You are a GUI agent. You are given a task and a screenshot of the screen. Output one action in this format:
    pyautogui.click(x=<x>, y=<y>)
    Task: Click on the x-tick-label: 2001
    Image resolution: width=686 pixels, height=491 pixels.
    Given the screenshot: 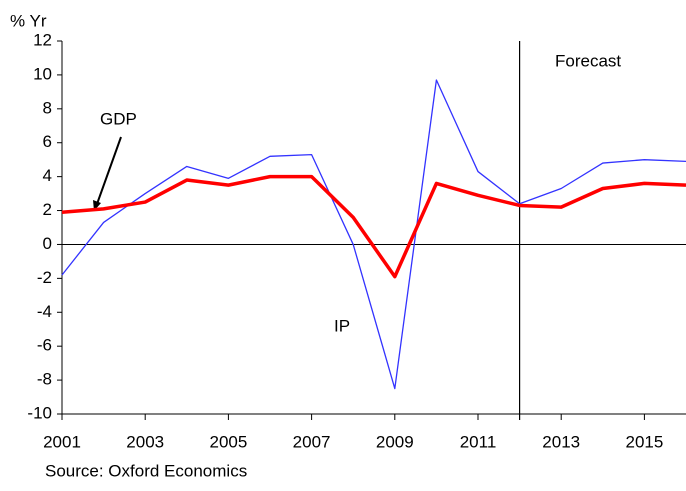 What is the action you would take?
    pyautogui.click(x=62, y=441)
    